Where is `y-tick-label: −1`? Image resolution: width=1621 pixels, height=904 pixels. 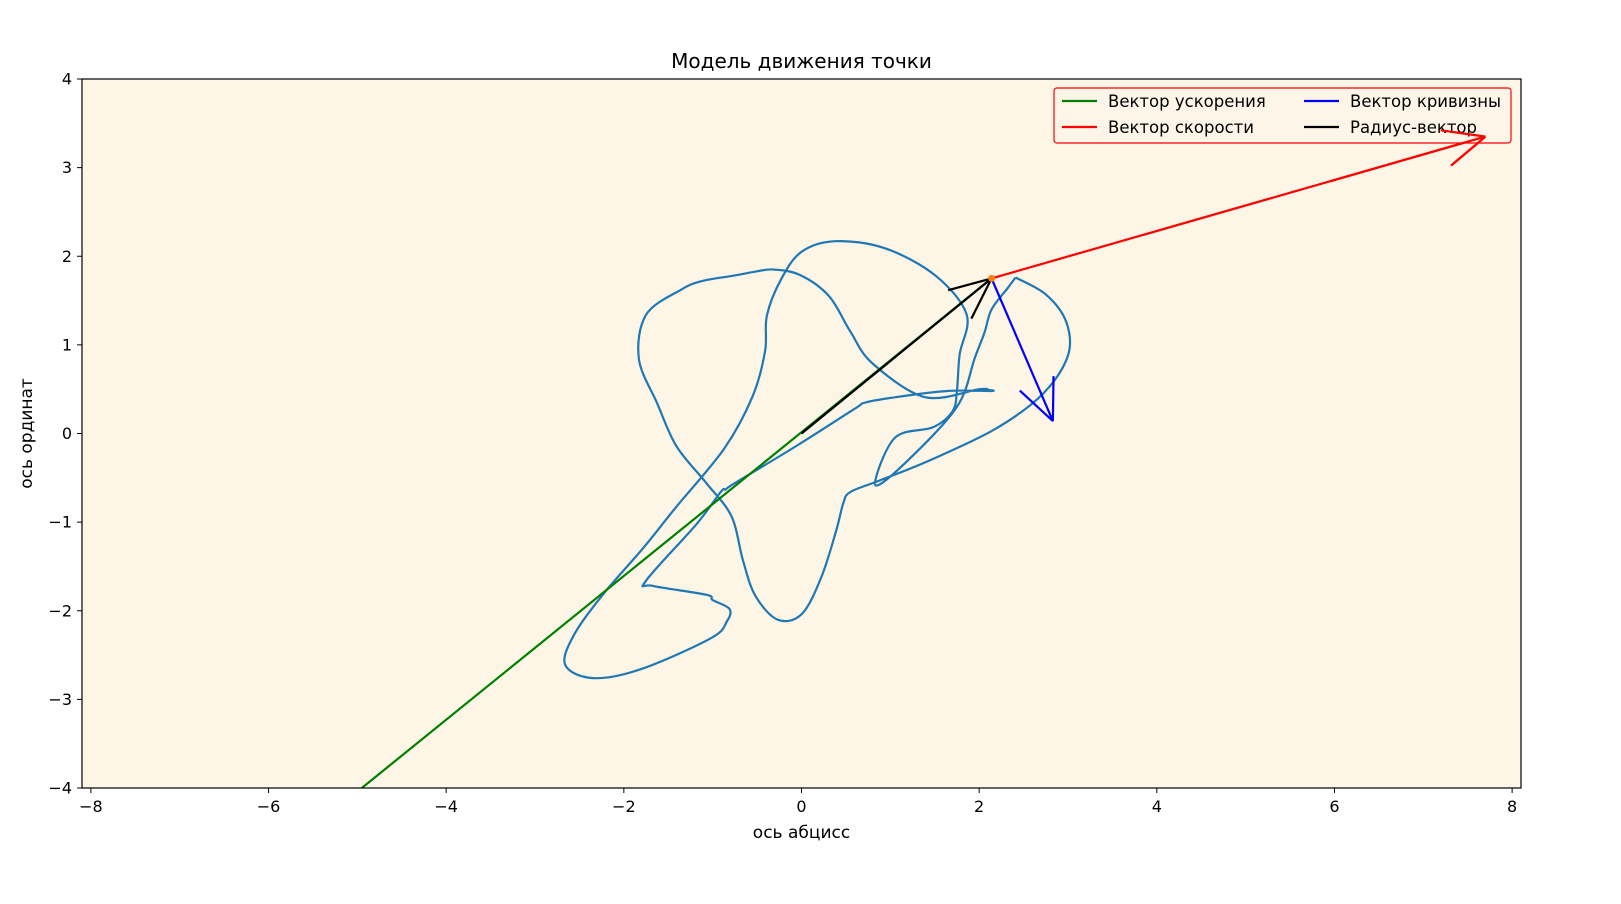 y-tick-label: −1 is located at coordinates (60, 522).